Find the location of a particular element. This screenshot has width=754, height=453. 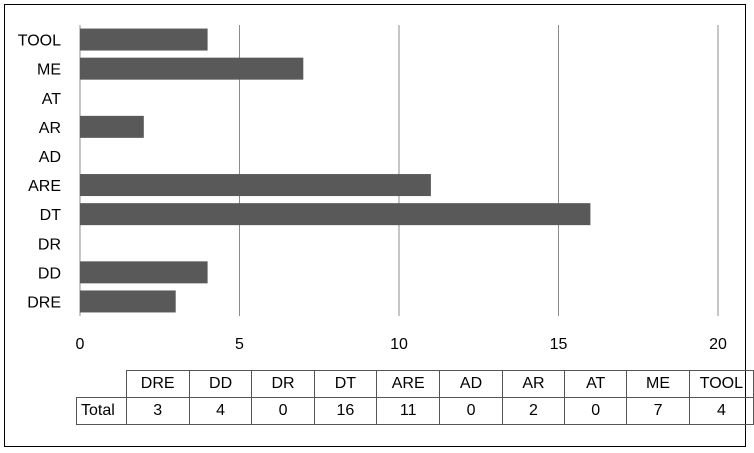

bar-dre is located at coordinates (128, 301).